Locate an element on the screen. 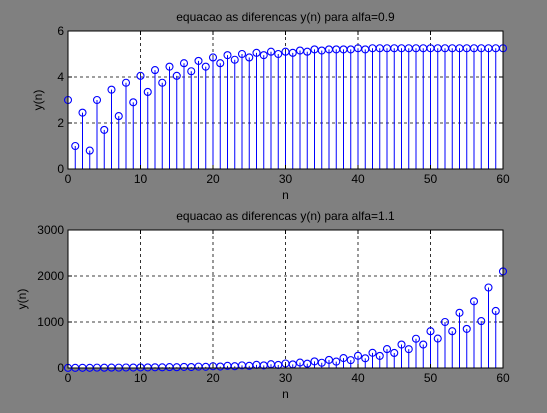 The width and height of the screenshot is (547, 413). chart-title: equacao as diferencas y(n) para alfa=1.1 is located at coordinates (285, 216).